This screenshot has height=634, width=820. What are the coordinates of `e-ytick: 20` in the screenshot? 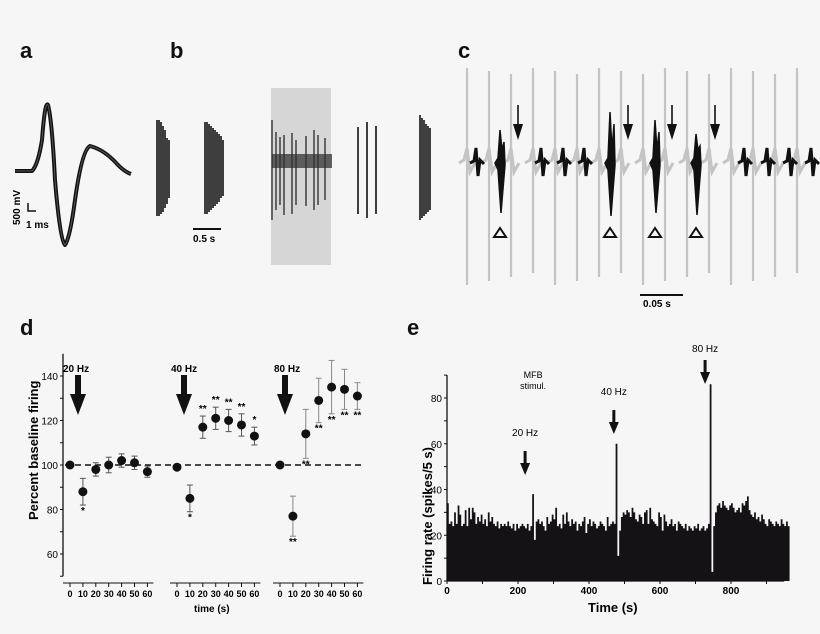 It's located at (437, 536).